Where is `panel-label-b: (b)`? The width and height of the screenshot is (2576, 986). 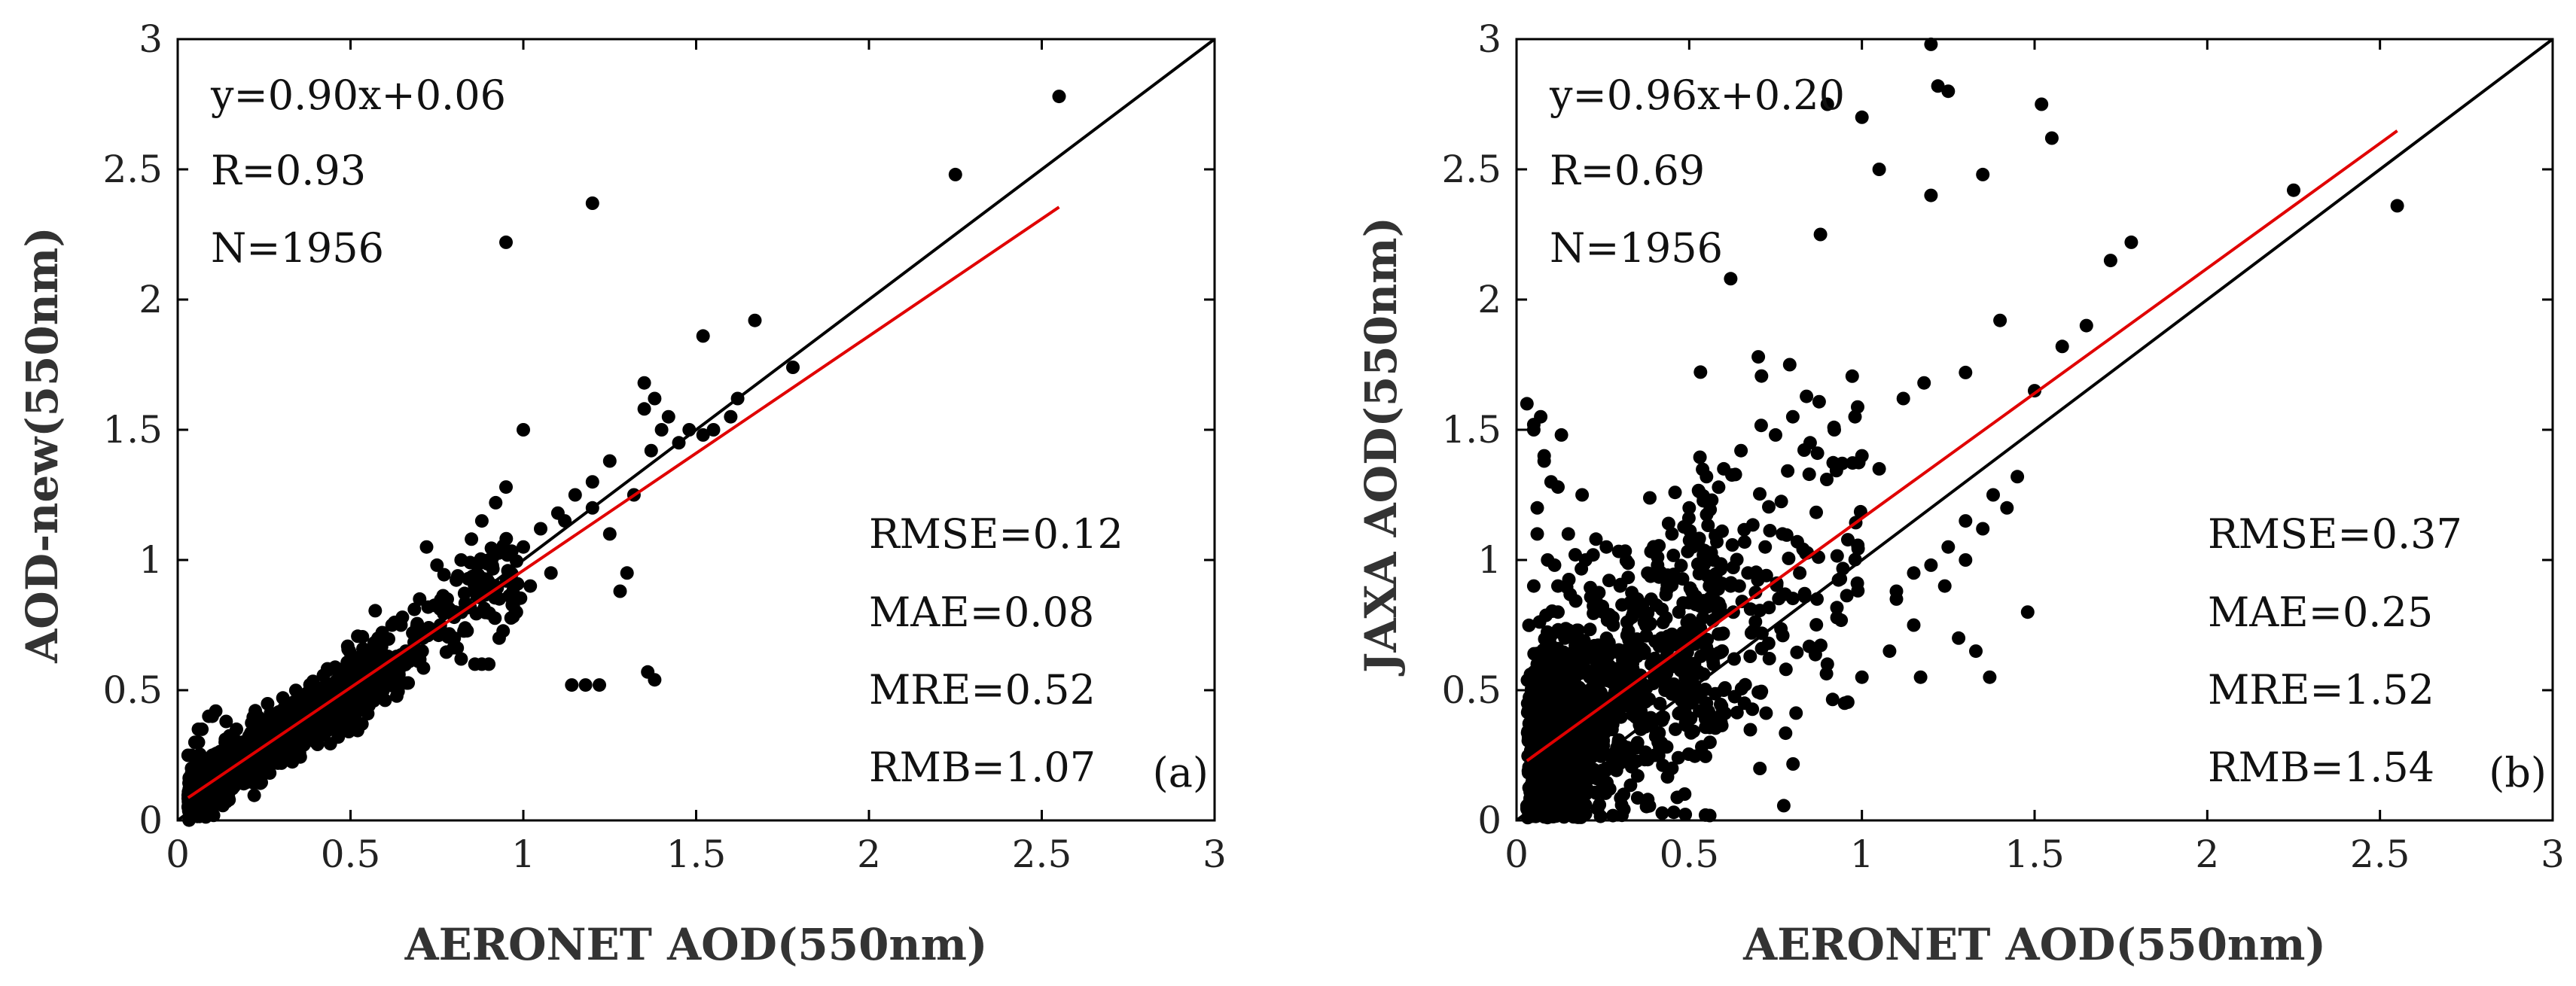
panel-label-b: (b) is located at coordinates (2518, 772).